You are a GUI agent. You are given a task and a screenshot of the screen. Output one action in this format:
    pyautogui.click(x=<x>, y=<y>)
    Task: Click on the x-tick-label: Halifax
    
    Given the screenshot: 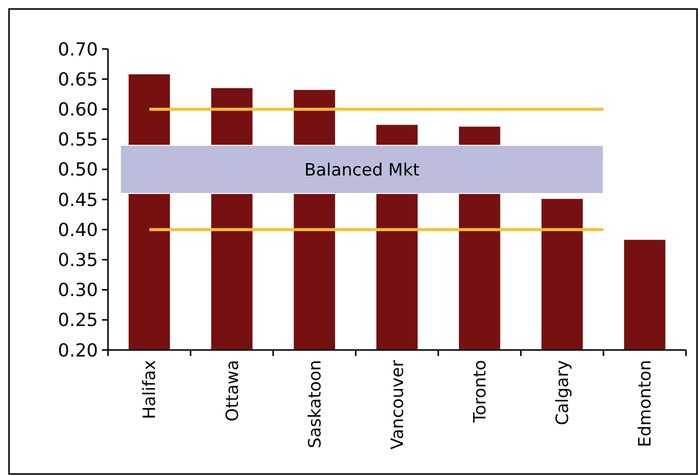 What is the action you would take?
    pyautogui.click(x=150, y=390)
    